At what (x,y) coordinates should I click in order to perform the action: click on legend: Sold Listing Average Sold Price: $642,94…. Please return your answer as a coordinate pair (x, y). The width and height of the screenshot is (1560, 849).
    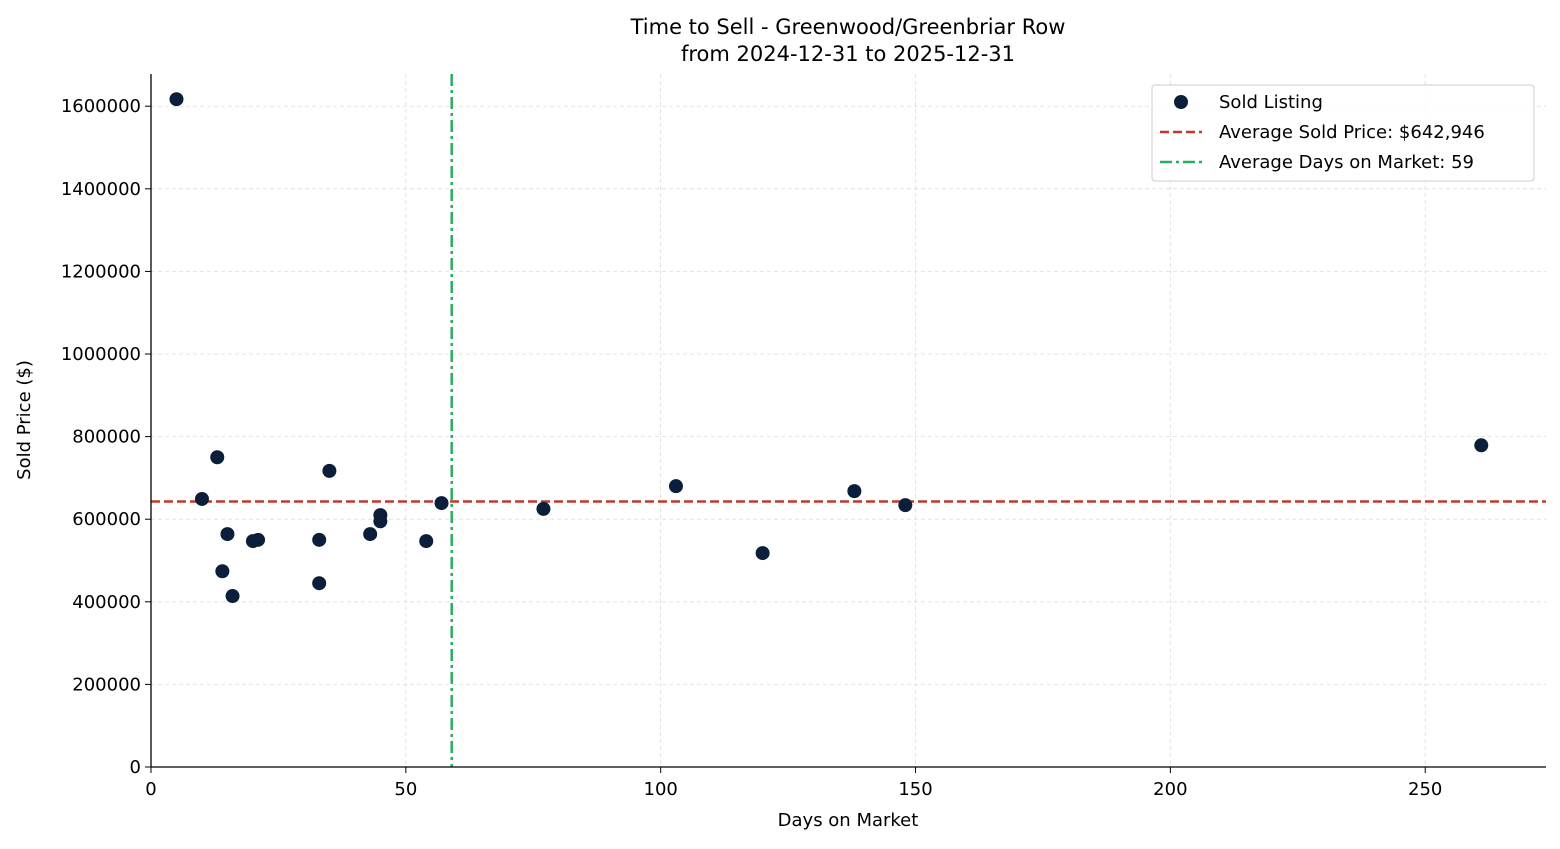
    Looking at the image, I should click on (1343, 133).